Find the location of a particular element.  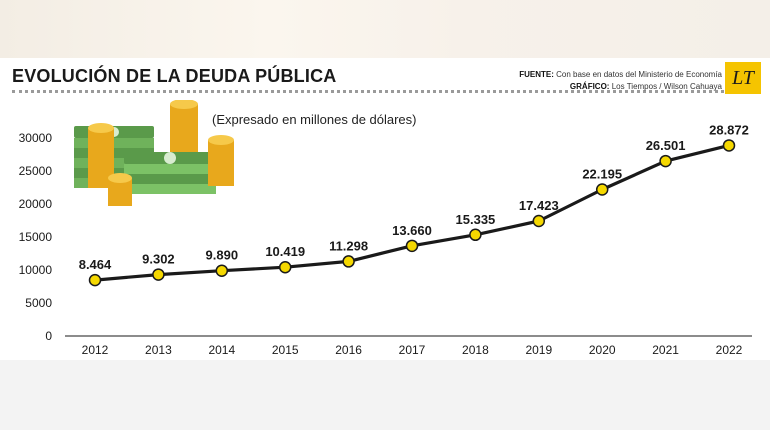

x-tick-label: 2021 is located at coordinates (665, 350).